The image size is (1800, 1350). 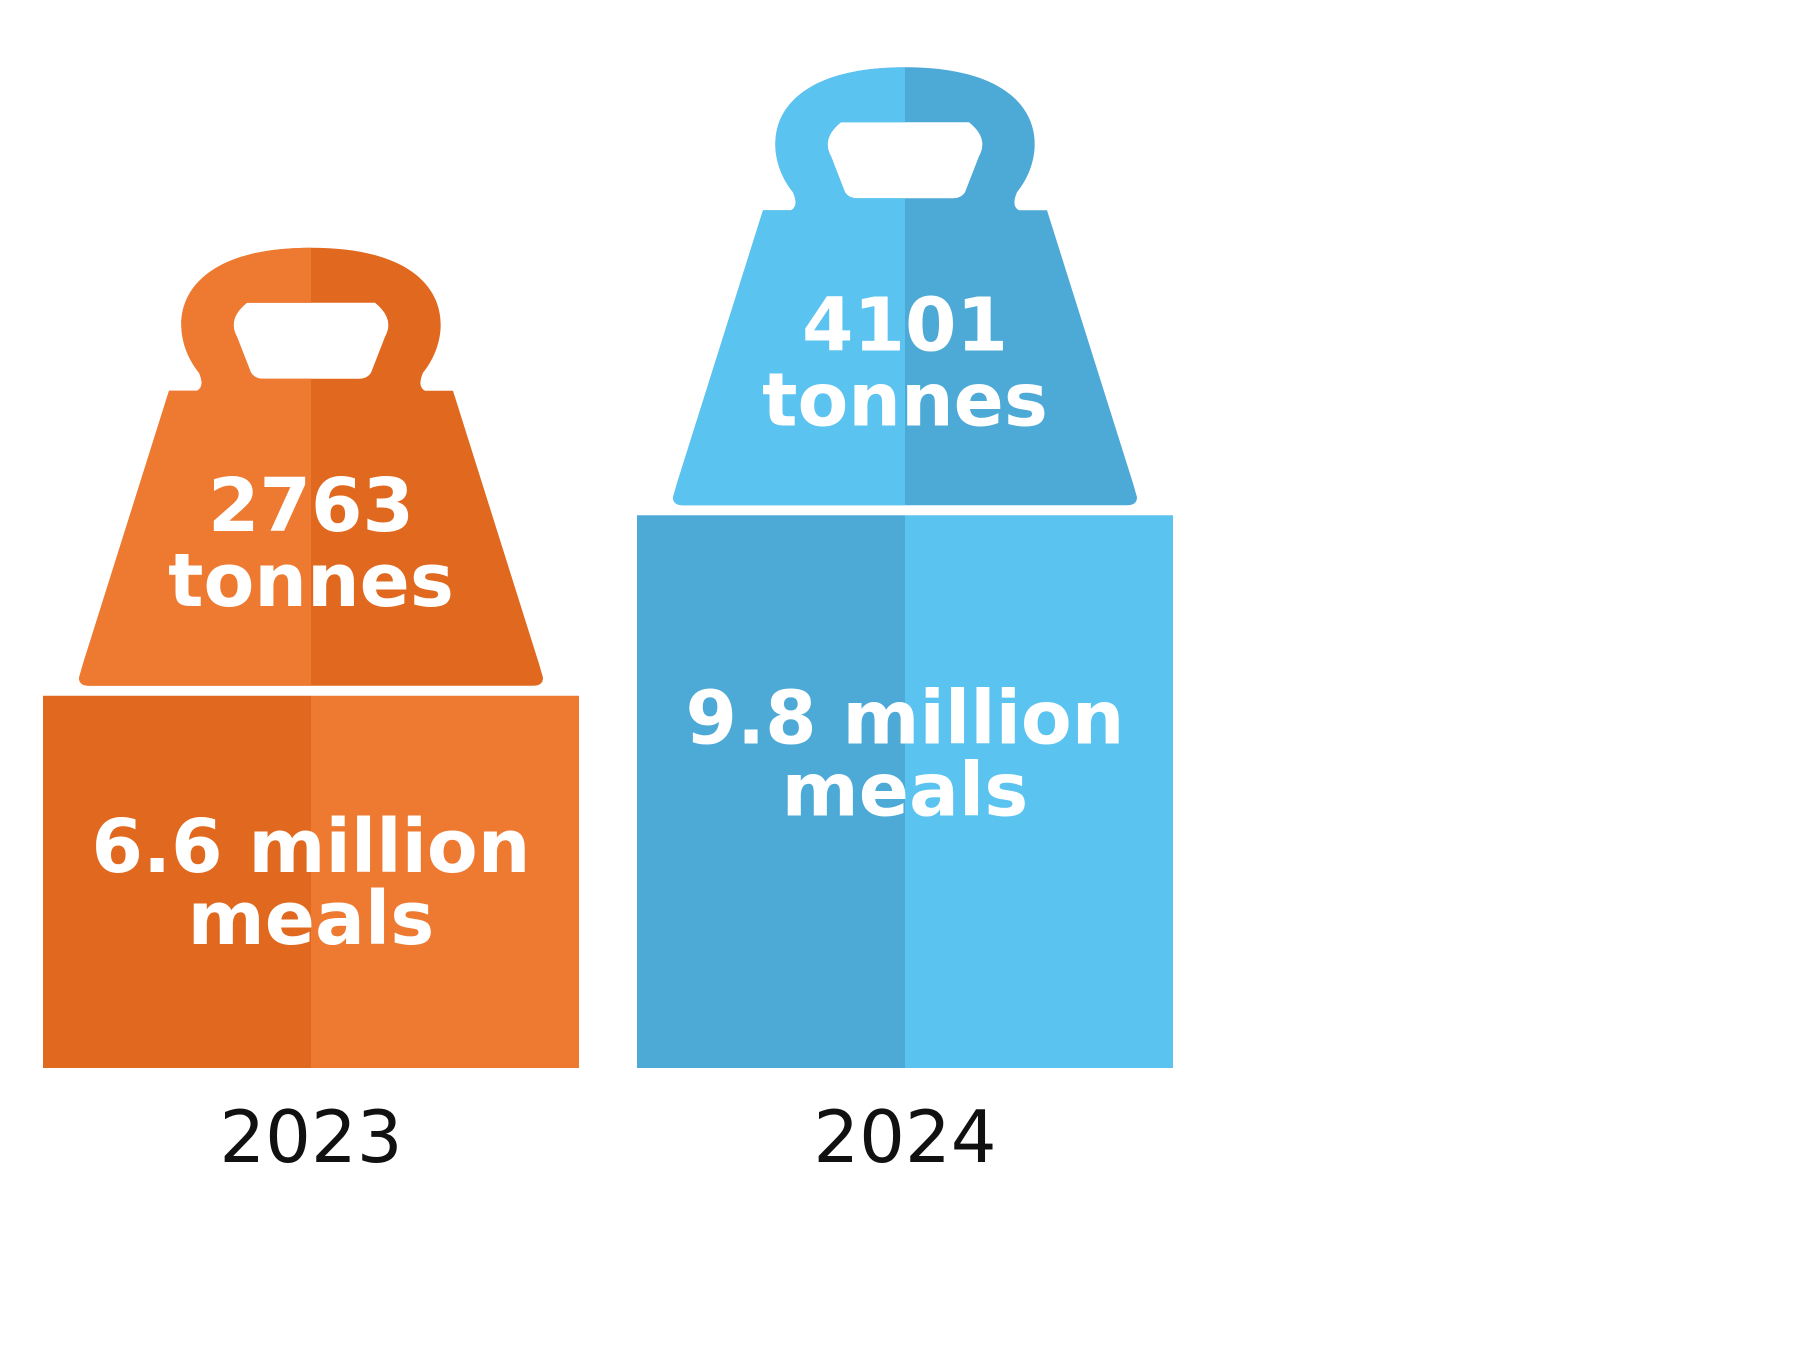 What do you see at coordinates (905, 400) in the screenshot?
I see `weight-unit-label-2024: tonnes` at bounding box center [905, 400].